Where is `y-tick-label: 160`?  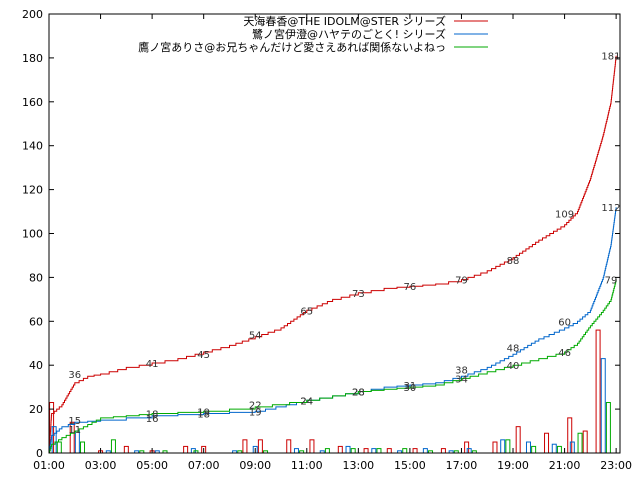 y-tick-label: 160 is located at coordinates (32, 102).